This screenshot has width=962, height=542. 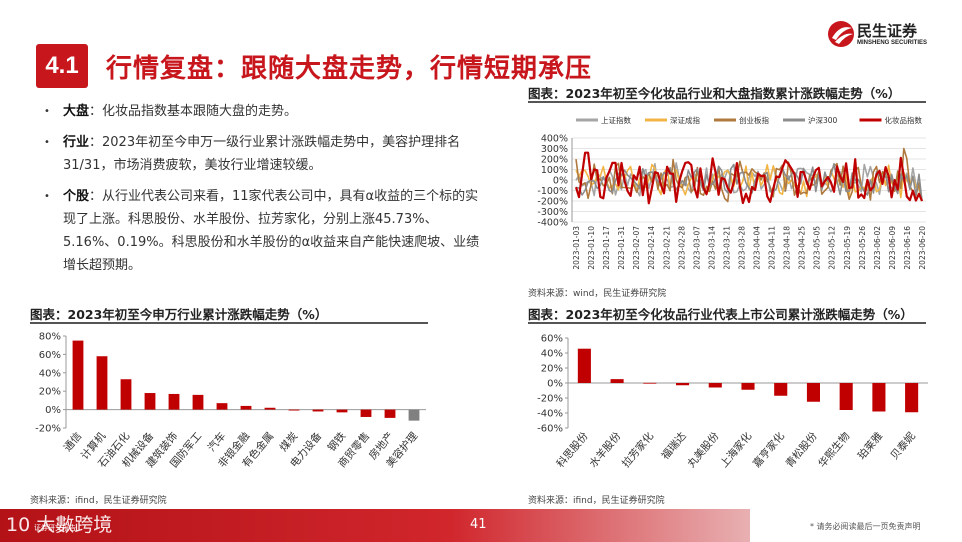 What do you see at coordinates (554, 149) in the screenshot?
I see `y-tick-label: 300%` at bounding box center [554, 149].